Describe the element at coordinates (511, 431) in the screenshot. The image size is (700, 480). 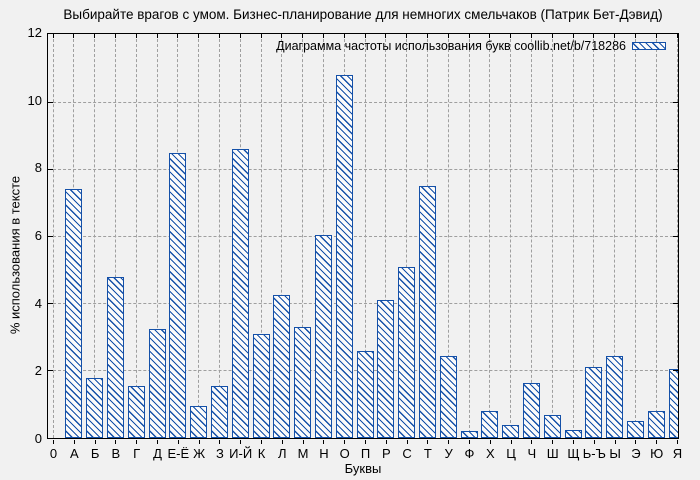
I see `bar-Ц` at that location.